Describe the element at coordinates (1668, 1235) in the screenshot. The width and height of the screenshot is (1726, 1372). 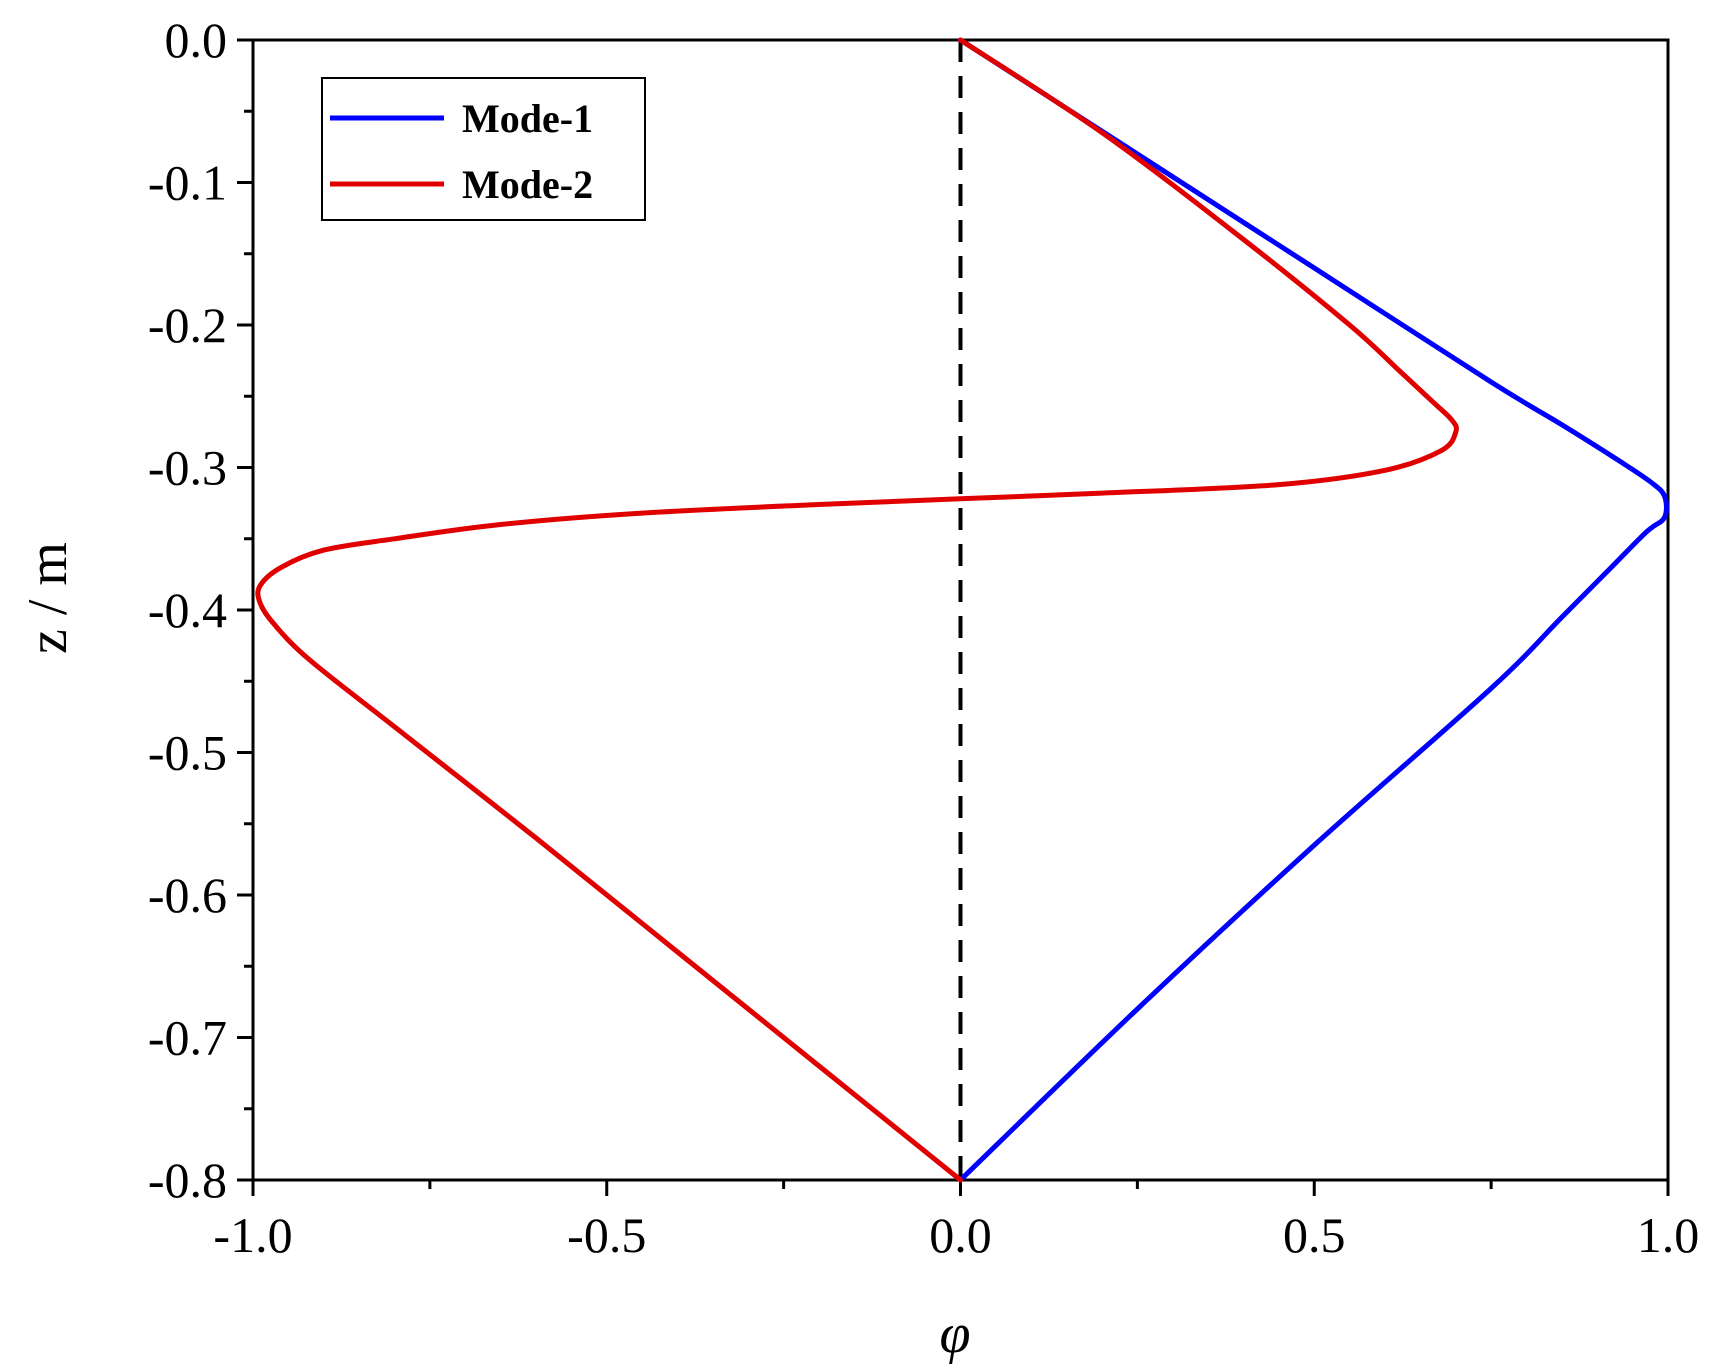
I see `x-tick-label: 1.0` at that location.